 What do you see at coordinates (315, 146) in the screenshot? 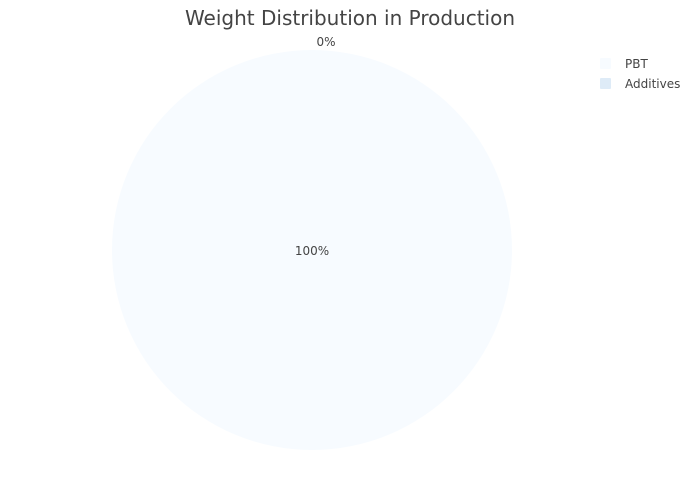
I see `pie-slice-labels: 100% 0%` at bounding box center [315, 146].